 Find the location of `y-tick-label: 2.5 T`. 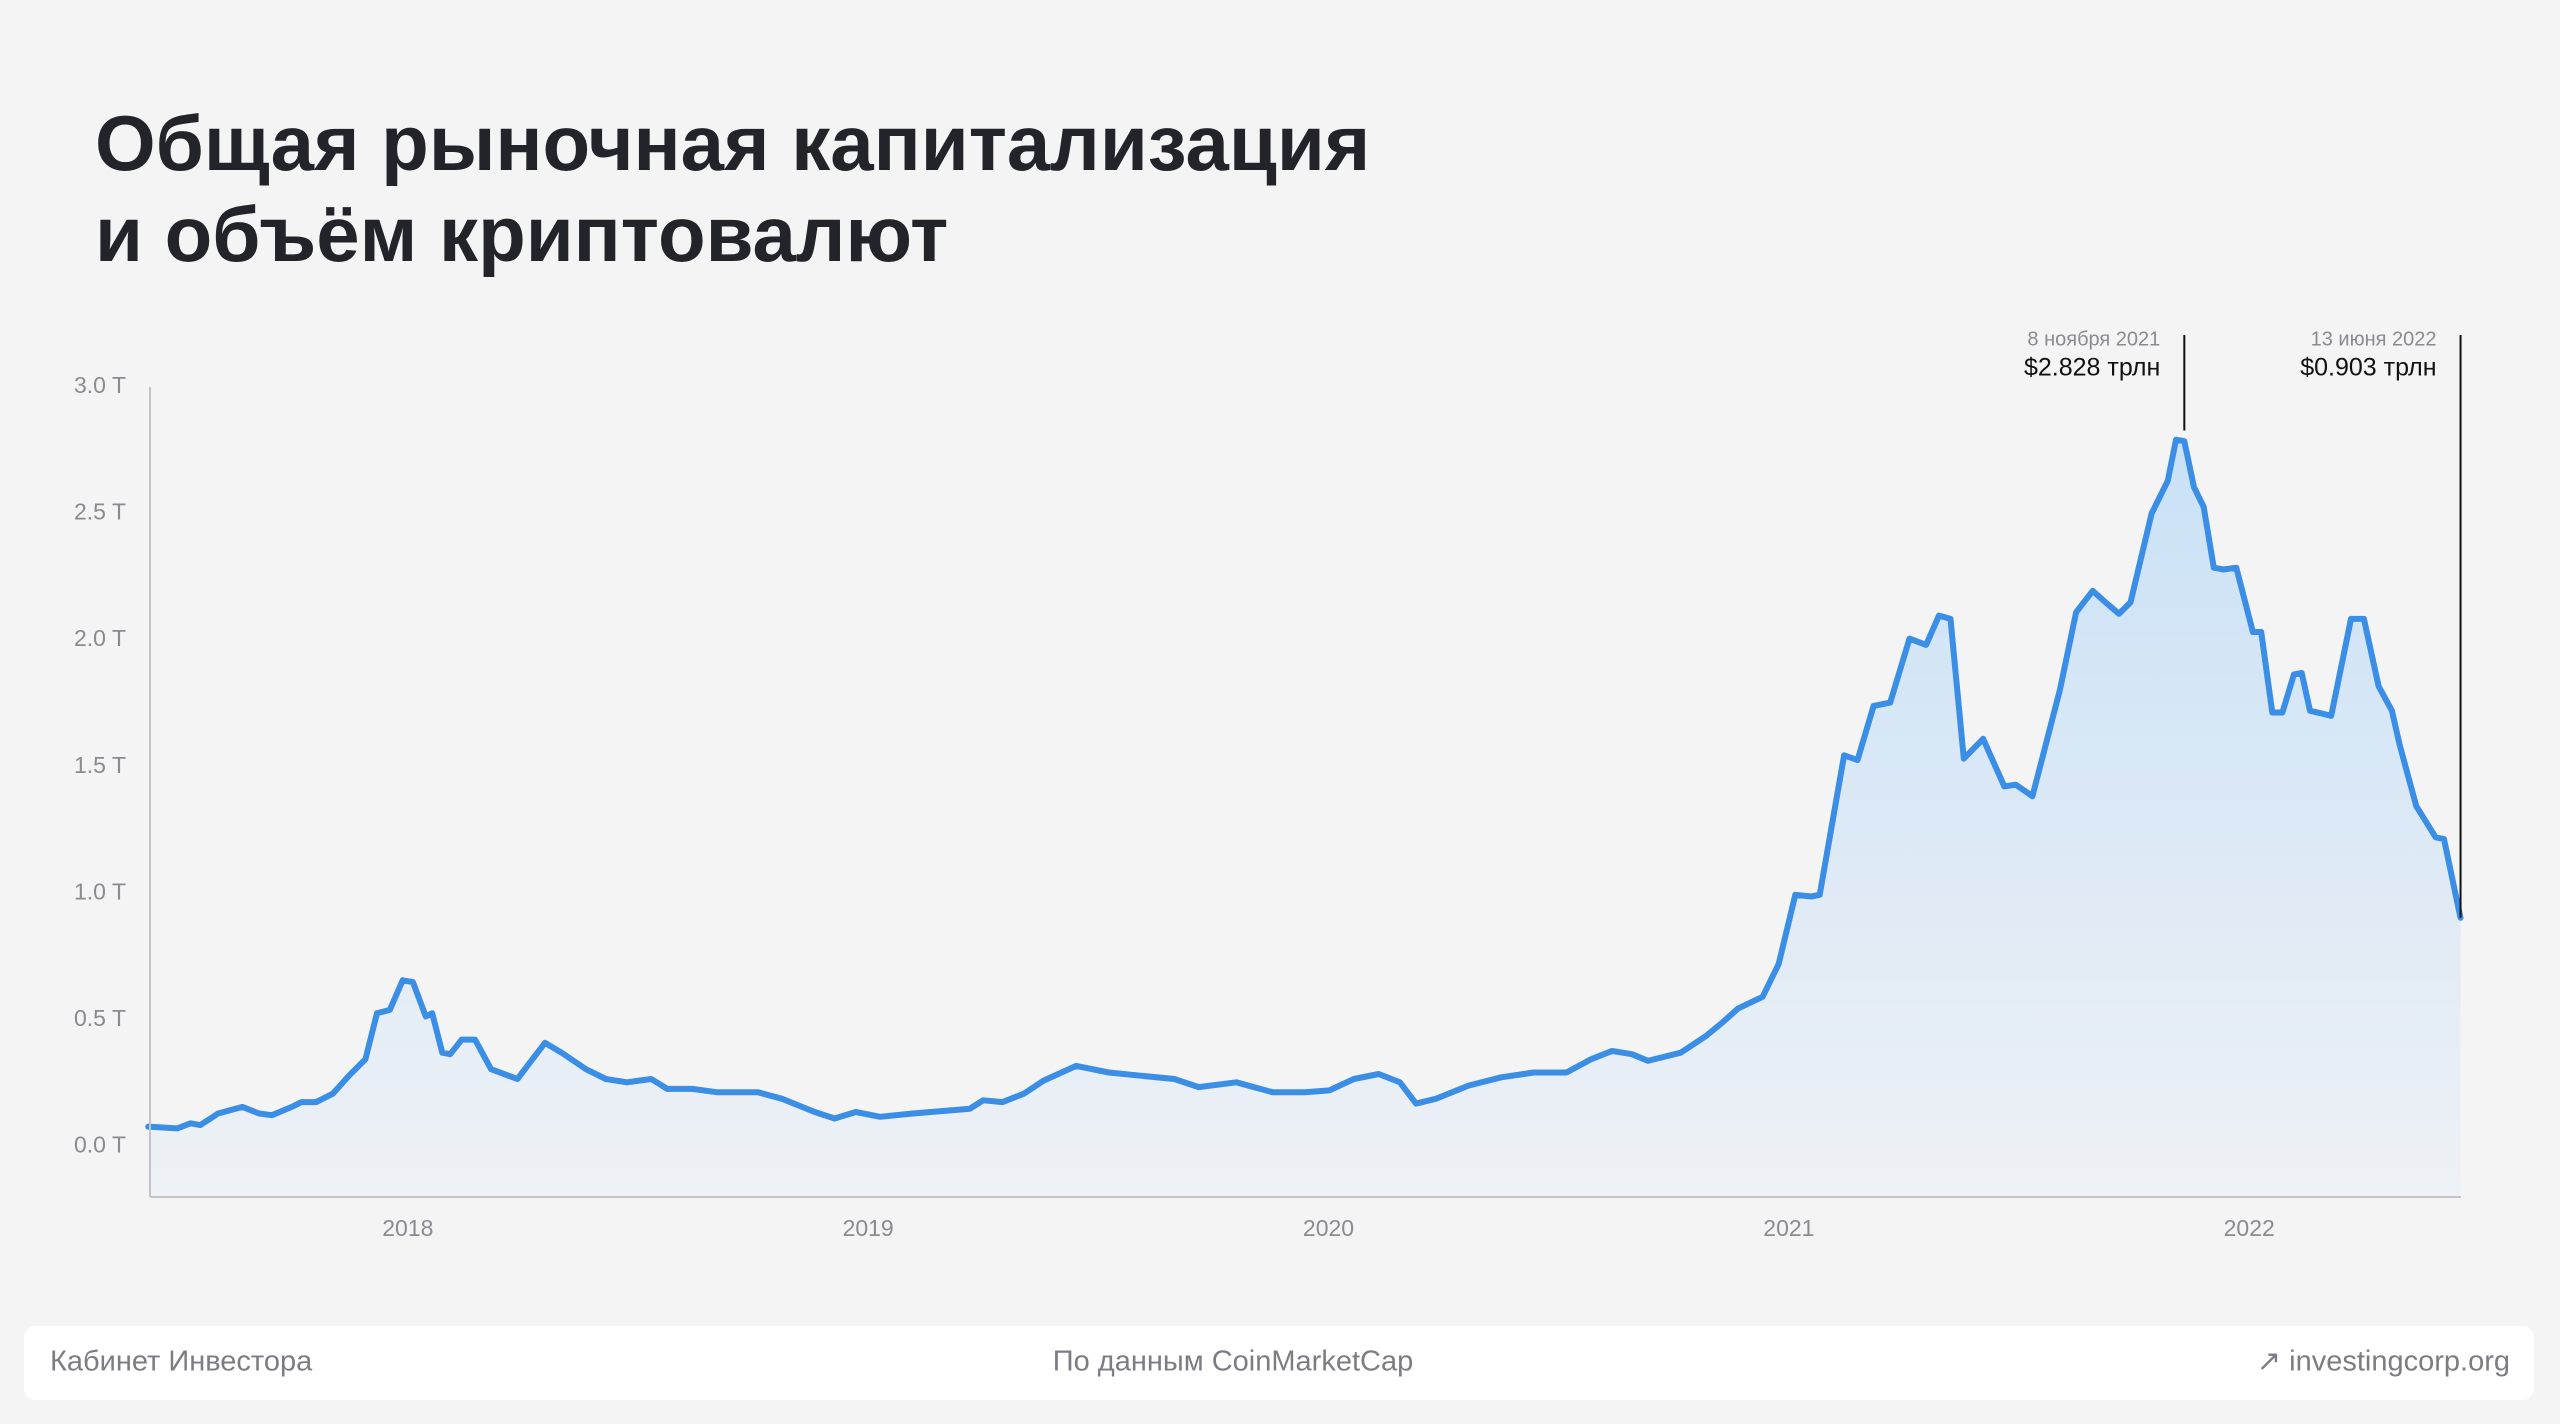

y-tick-label: 2.5 T is located at coordinates (100, 512).